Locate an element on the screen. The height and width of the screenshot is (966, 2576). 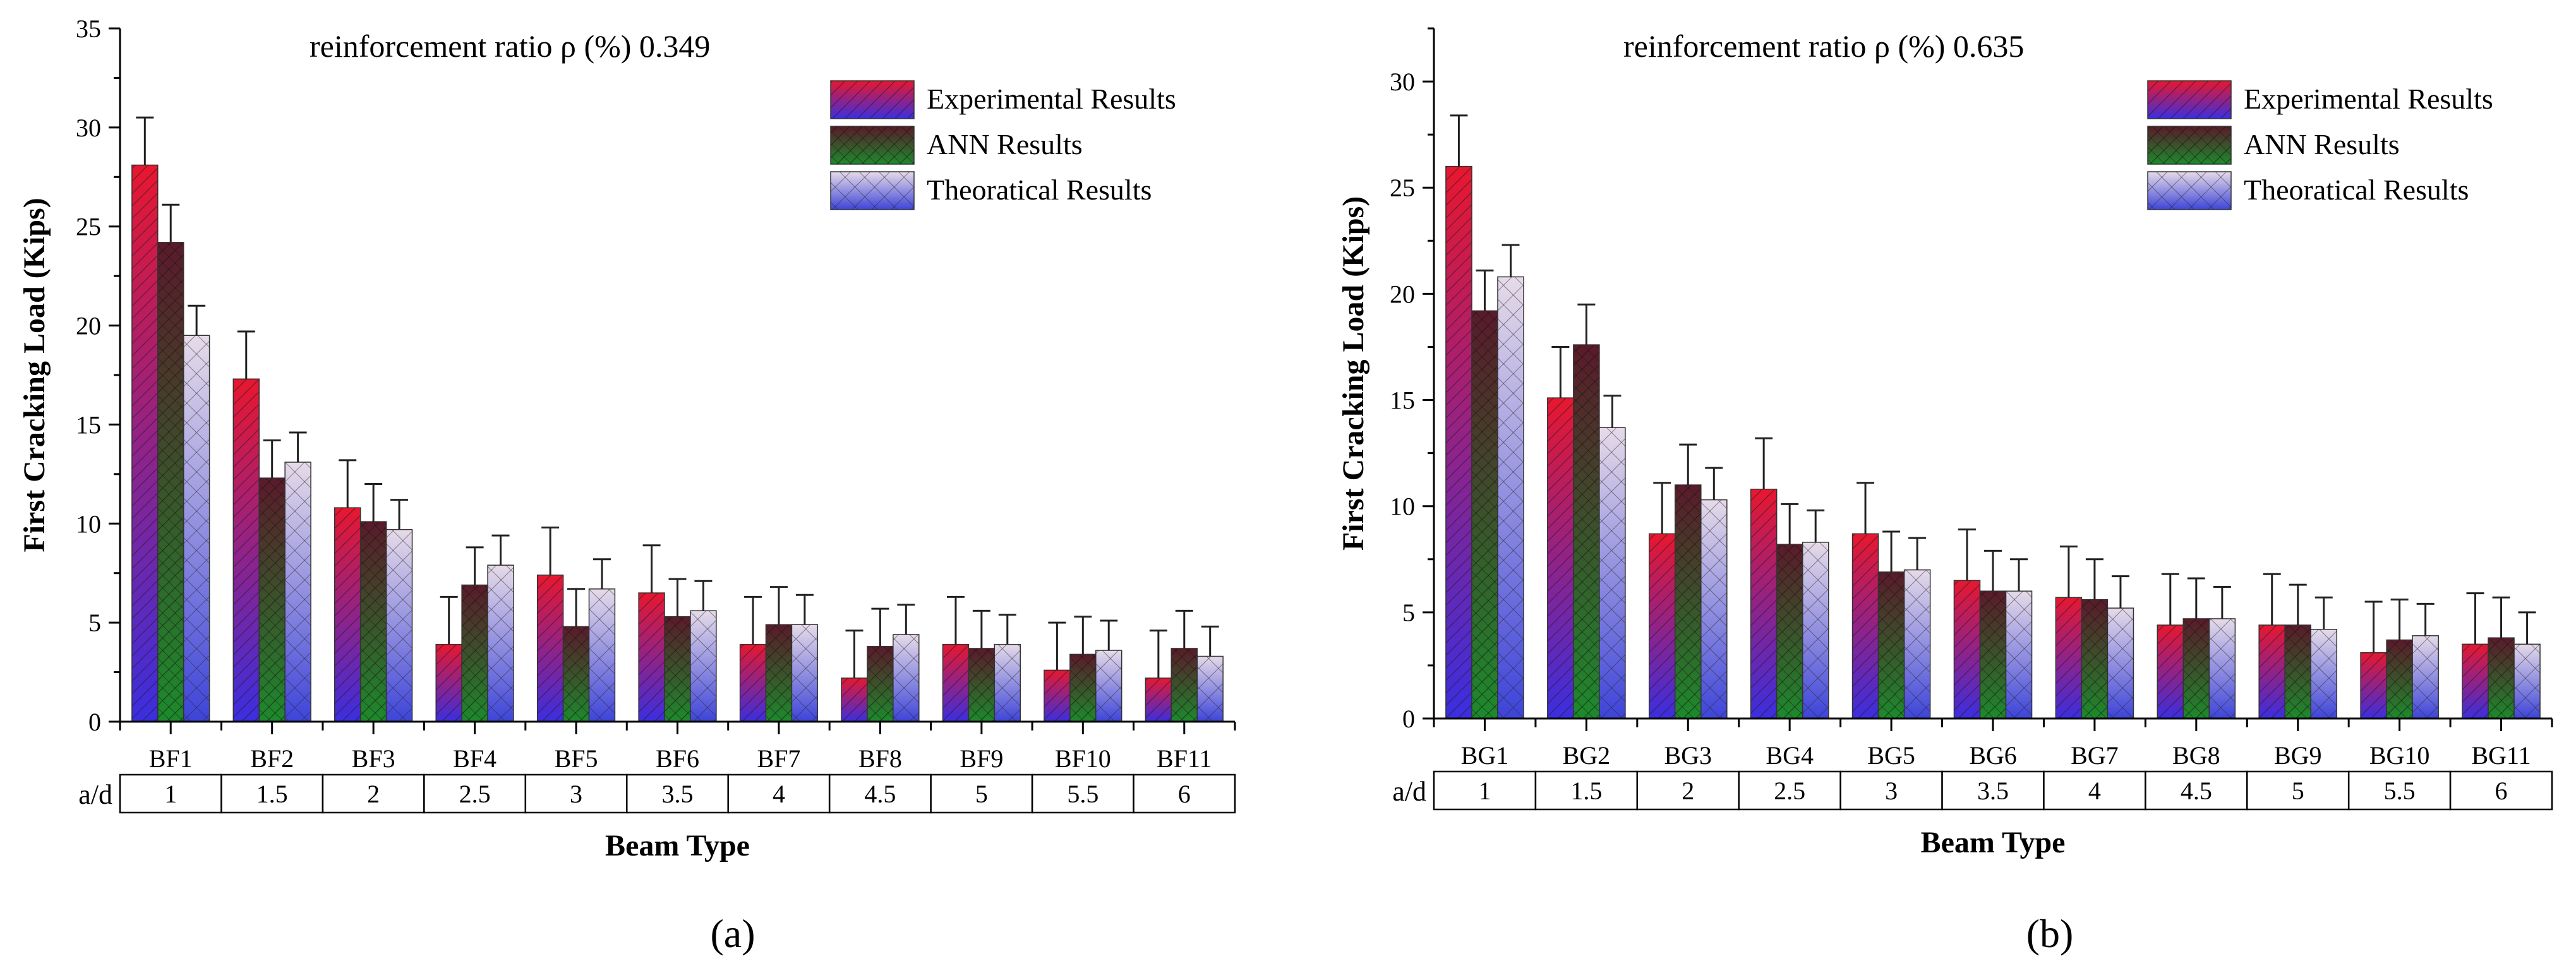
x-tick-label: BF8 is located at coordinates (880, 758).